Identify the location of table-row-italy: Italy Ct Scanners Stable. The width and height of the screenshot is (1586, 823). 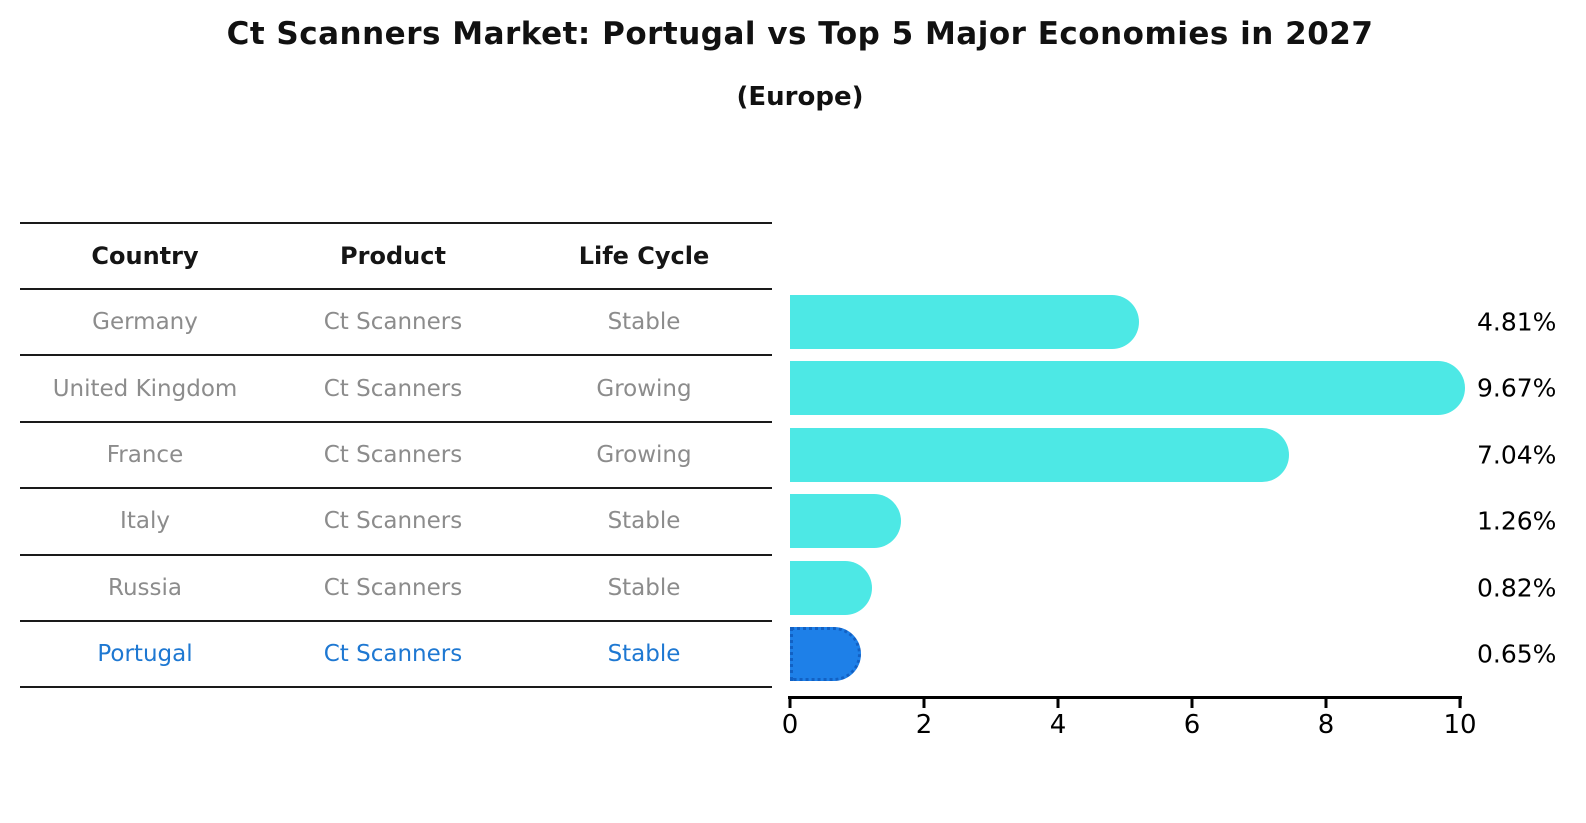
(396, 522).